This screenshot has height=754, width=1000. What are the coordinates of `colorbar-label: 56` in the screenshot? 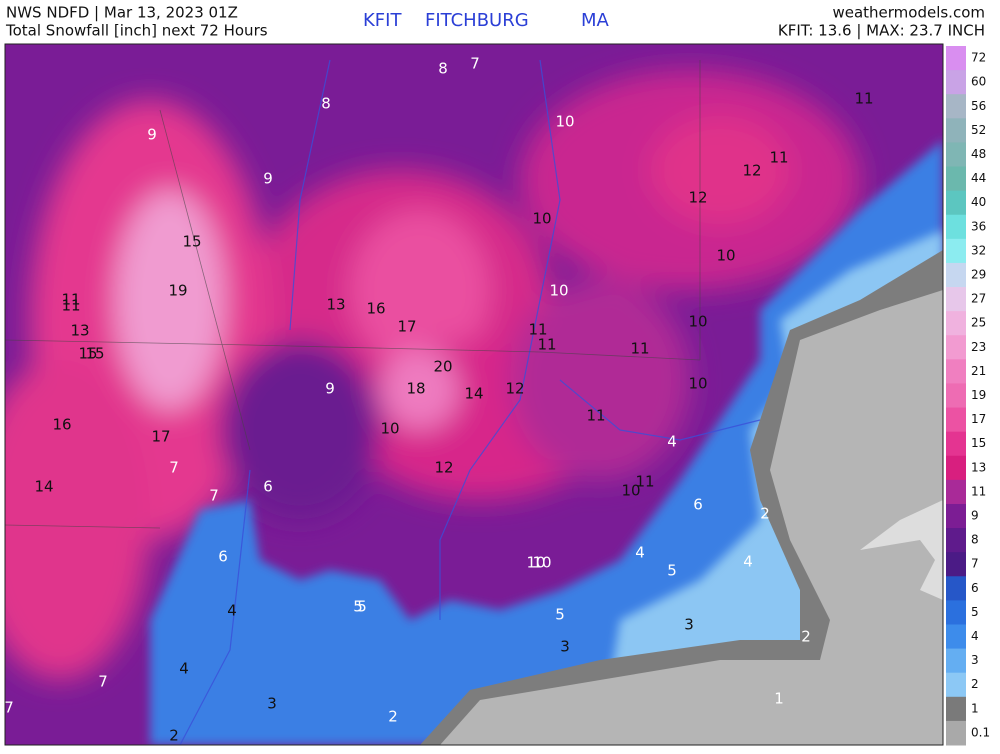 It's located at (978, 106).